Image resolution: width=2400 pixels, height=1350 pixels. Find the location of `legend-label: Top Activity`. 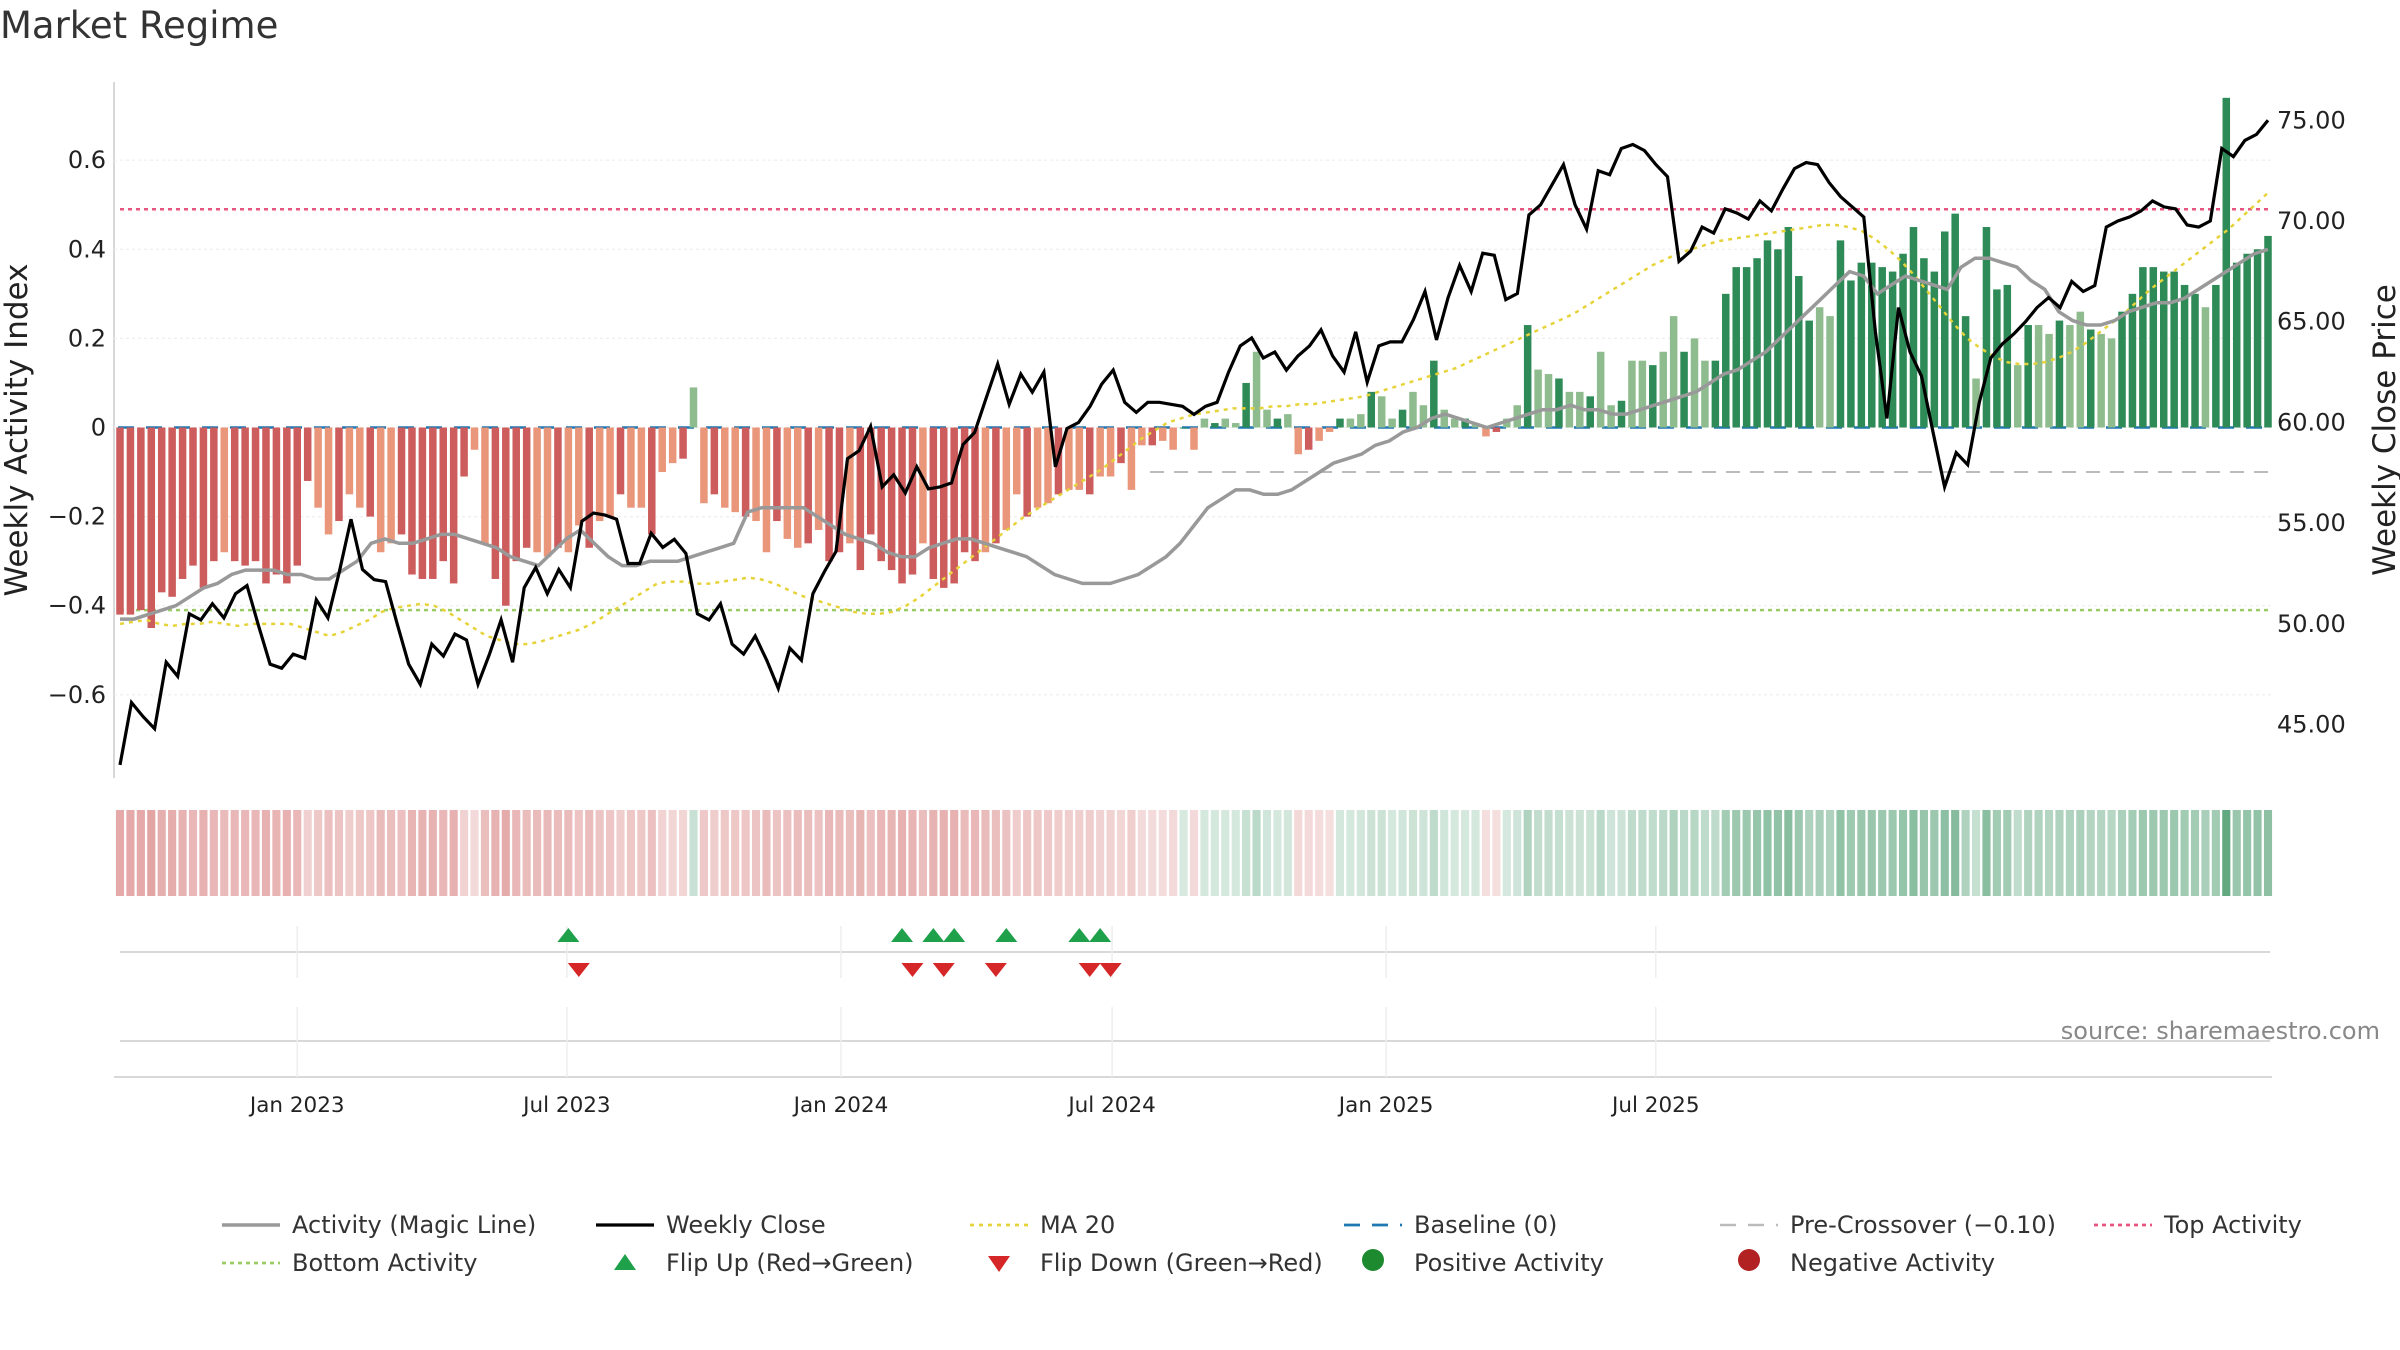

legend-label: Top Activity is located at coordinates (2232, 1225).